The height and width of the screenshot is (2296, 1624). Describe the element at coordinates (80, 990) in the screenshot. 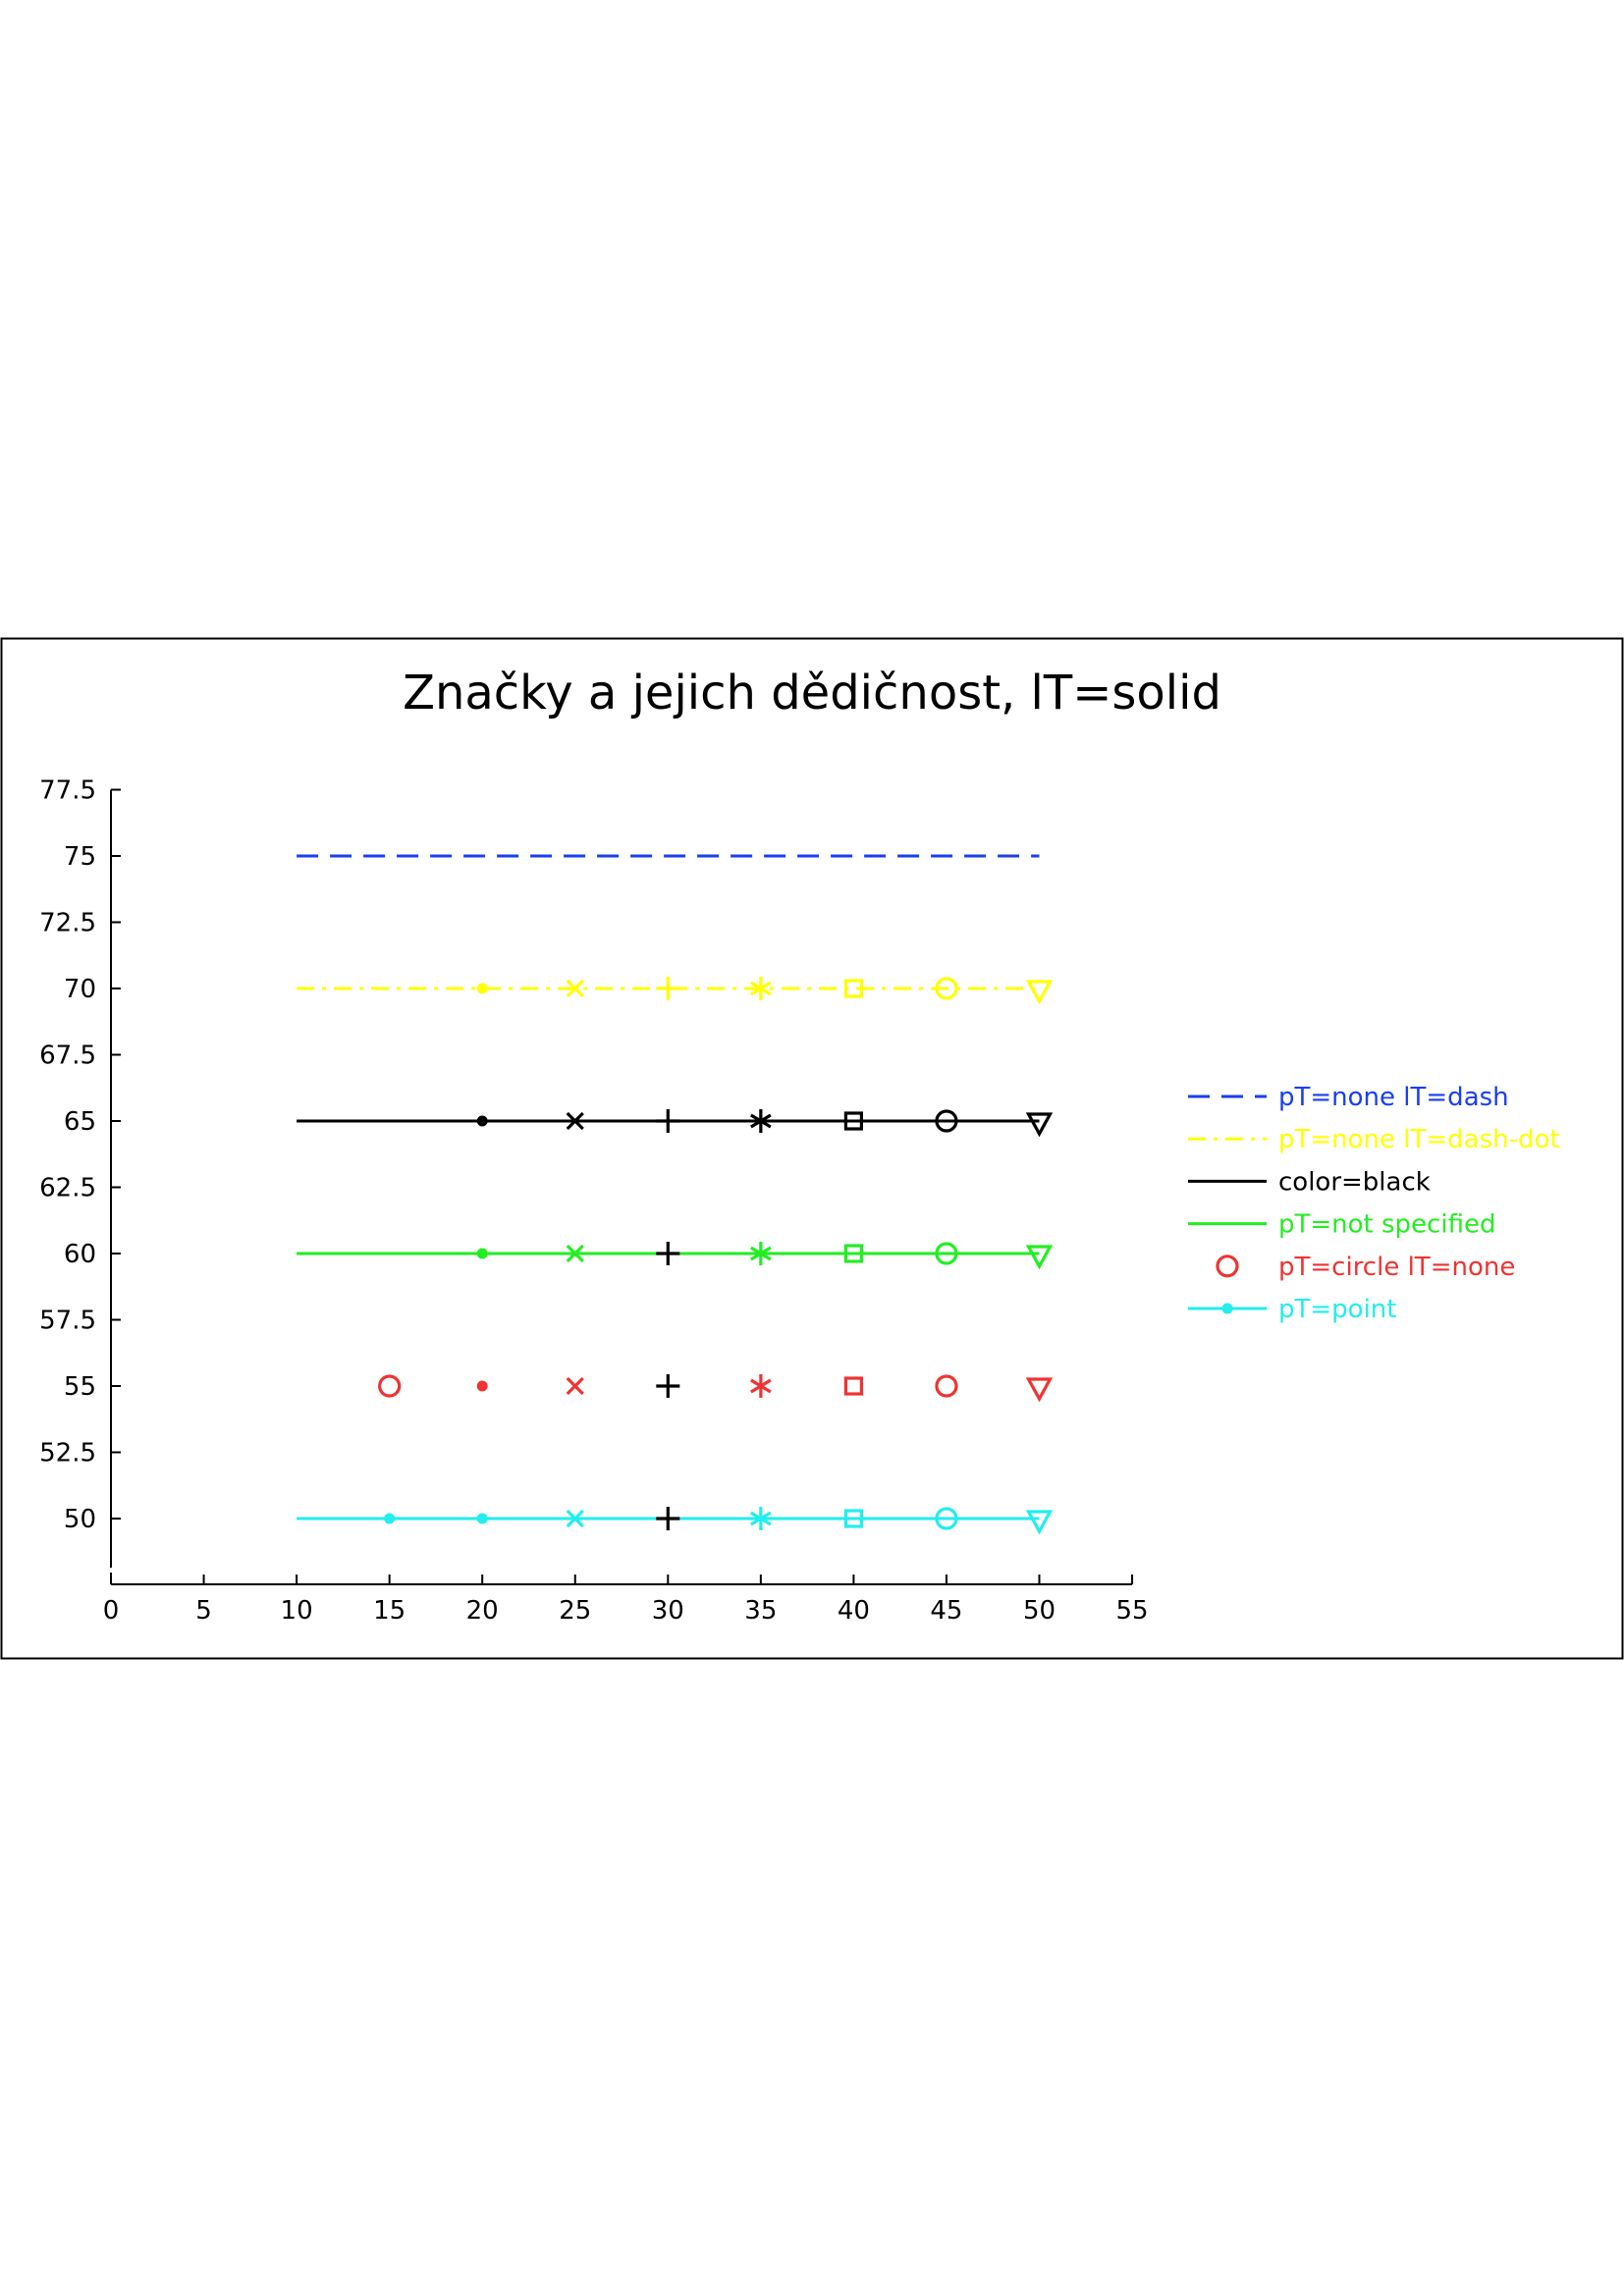

I see `y-tick-label: 70` at that location.